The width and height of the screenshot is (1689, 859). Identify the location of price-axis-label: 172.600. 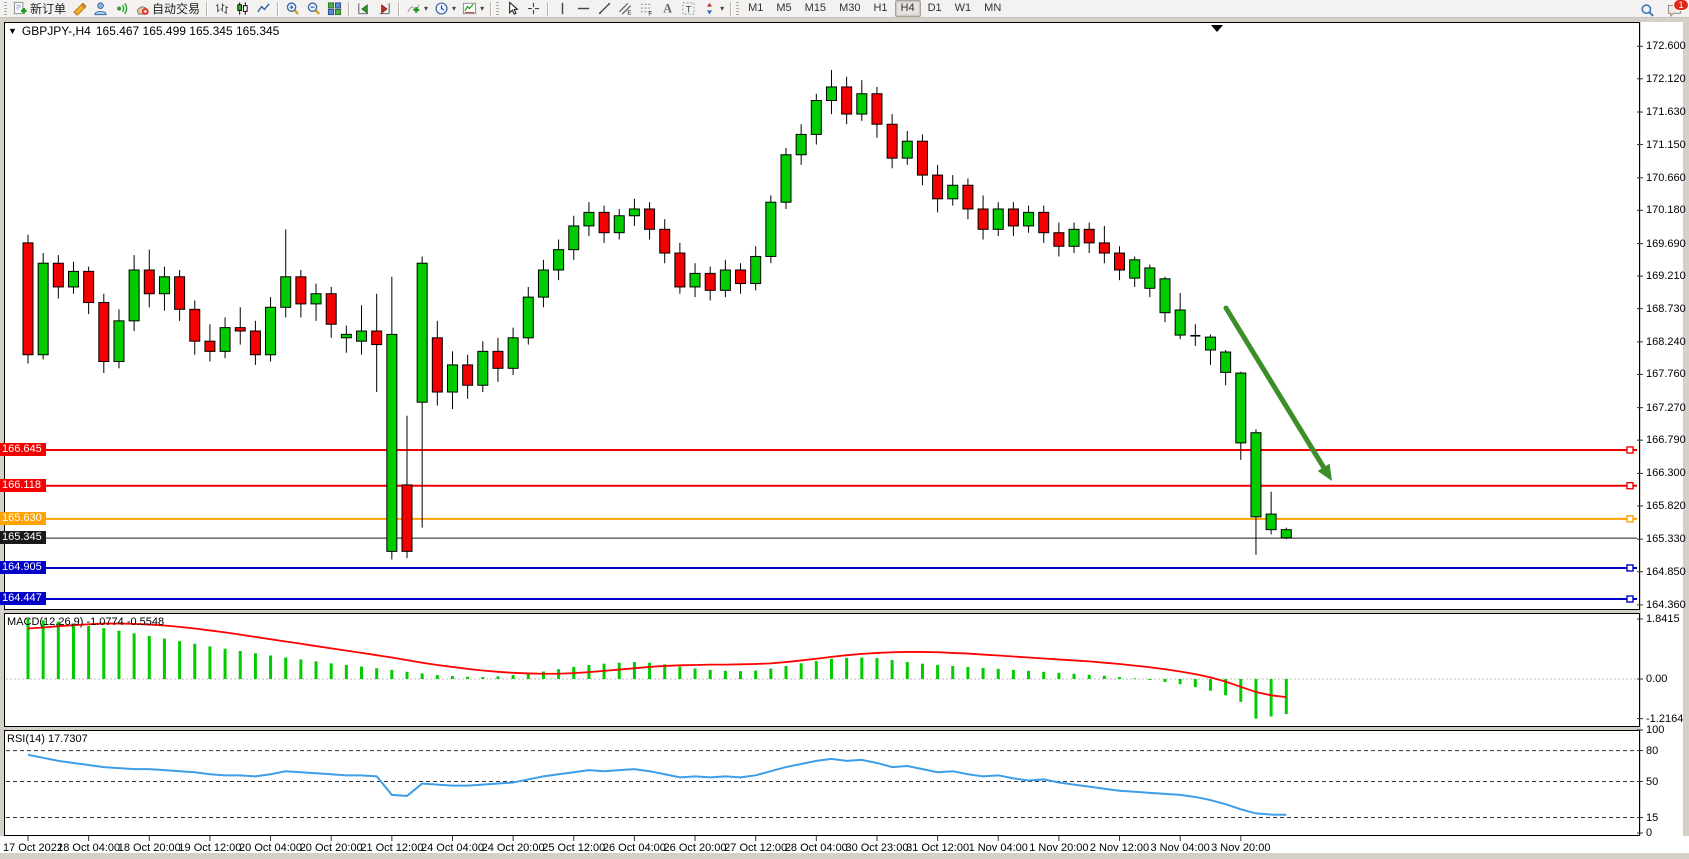
(1666, 46).